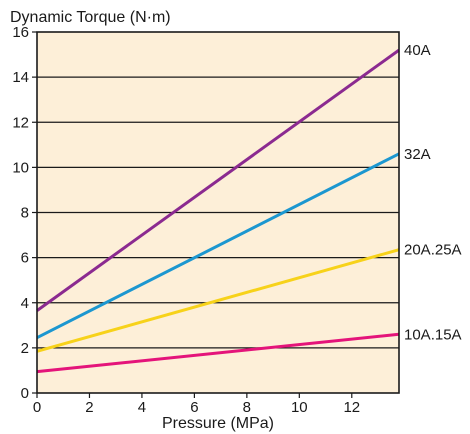  What do you see at coordinates (20, 122) in the screenshot?
I see `y-tick-label-12: 12` at bounding box center [20, 122].